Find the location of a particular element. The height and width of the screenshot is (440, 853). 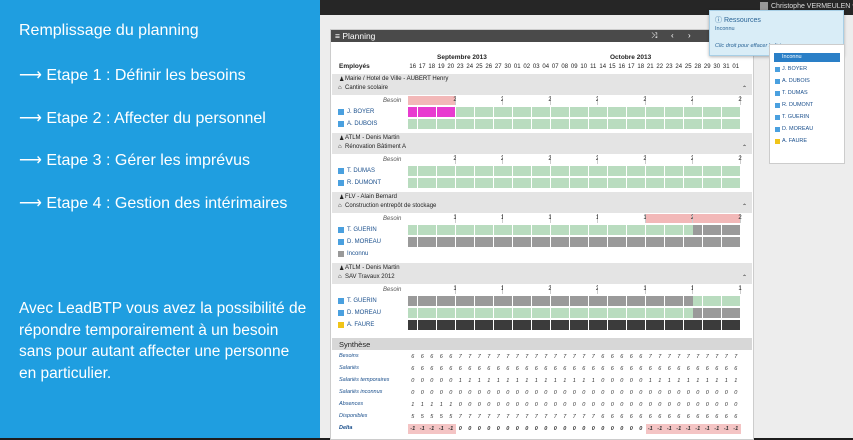

employee-name: Inconnu is located at coordinates (358, 254).